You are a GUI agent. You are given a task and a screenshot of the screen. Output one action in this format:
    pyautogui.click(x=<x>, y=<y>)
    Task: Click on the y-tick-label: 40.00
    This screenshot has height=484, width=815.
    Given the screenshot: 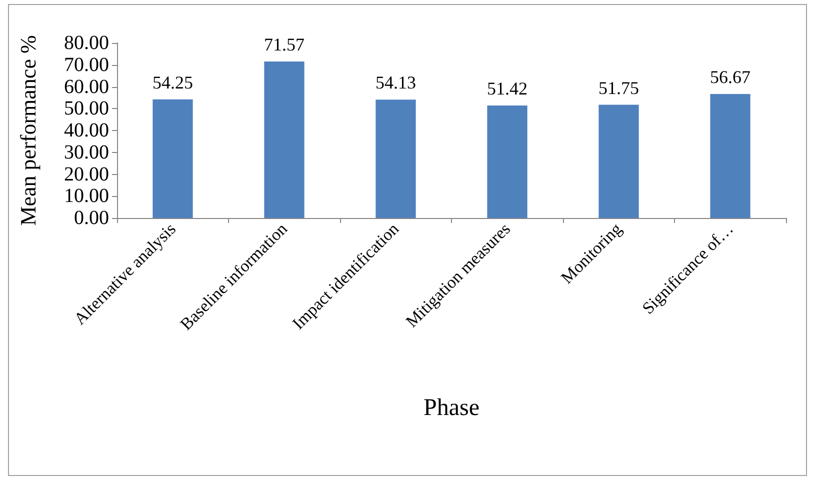 What is the action you would take?
    pyautogui.click(x=86, y=131)
    